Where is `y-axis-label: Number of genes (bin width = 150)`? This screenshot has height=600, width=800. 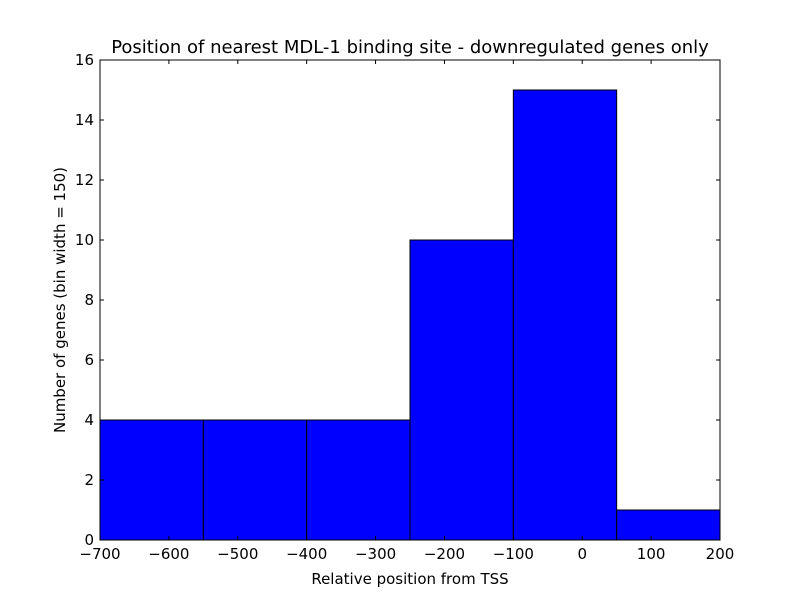
y-axis-label: Number of genes (bin width = 150) is located at coordinates (60, 300).